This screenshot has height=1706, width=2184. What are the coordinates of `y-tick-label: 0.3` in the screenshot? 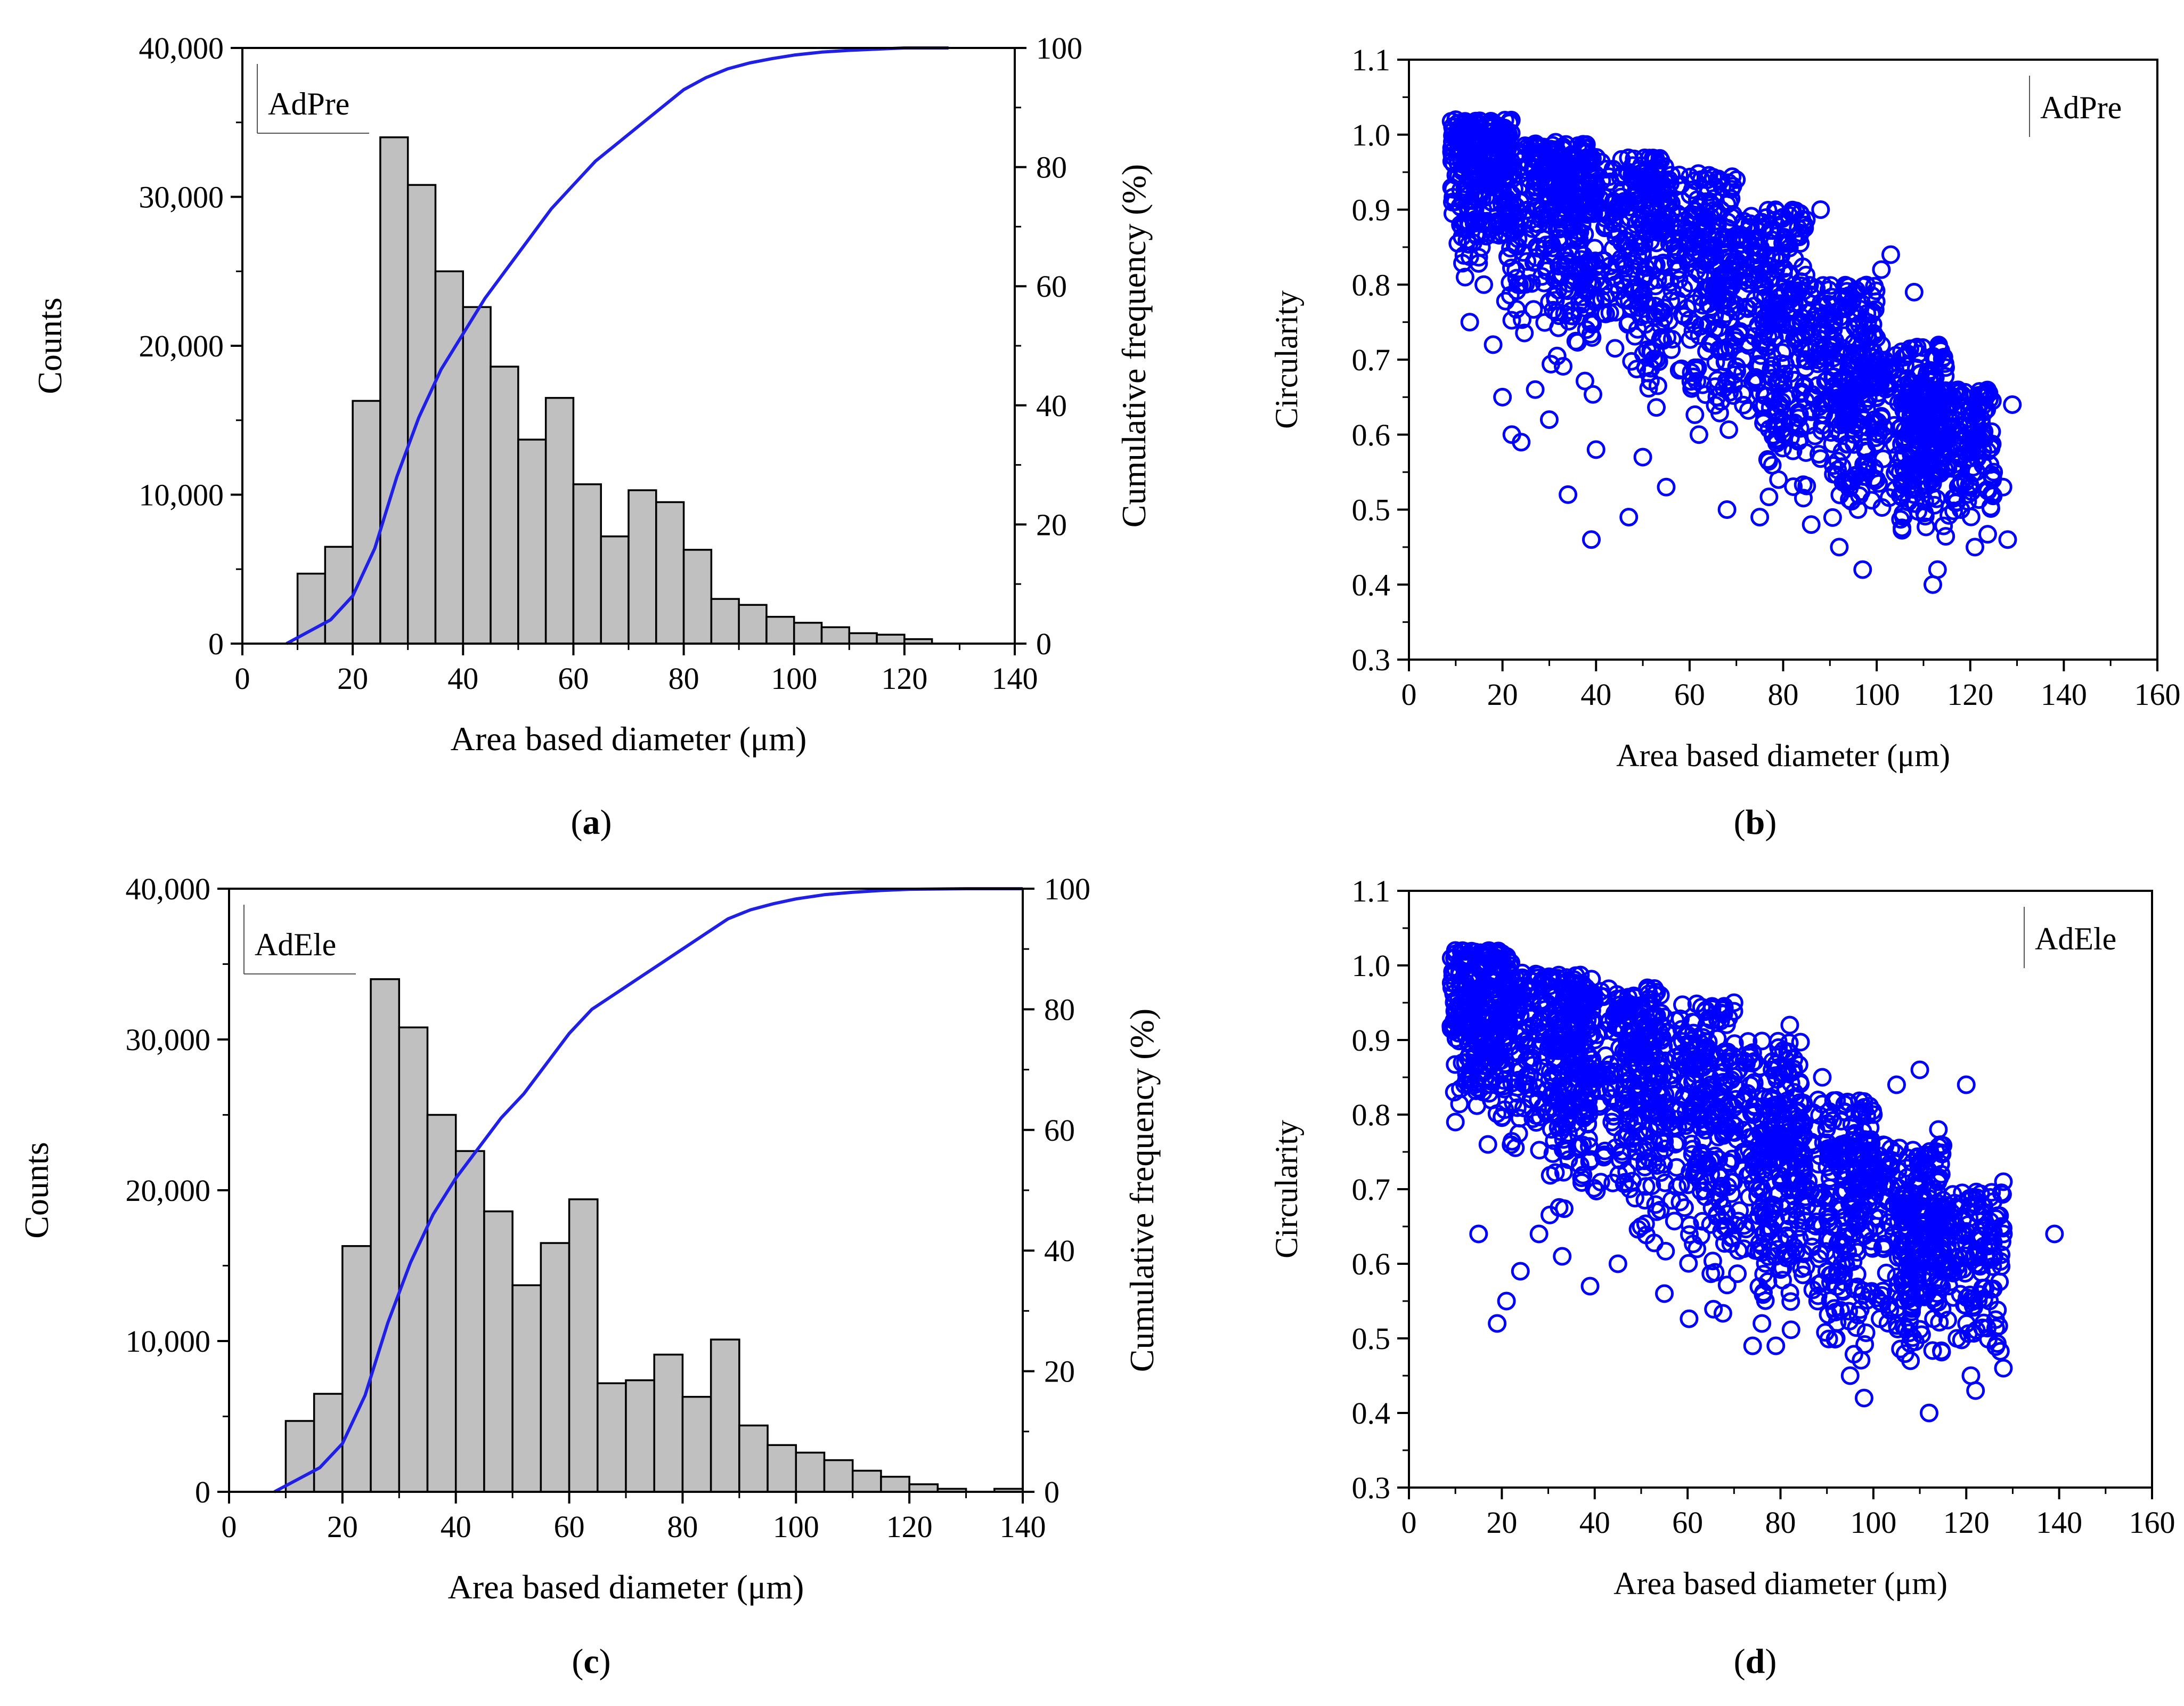 It's located at (1371, 660).